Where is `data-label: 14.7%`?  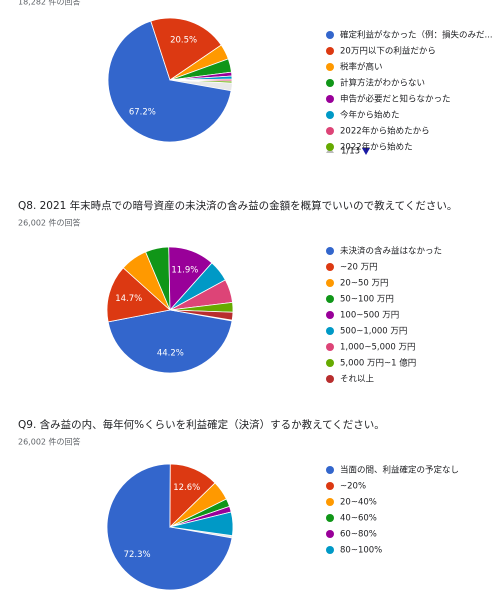
data-label: 14.7% is located at coordinates (128, 299).